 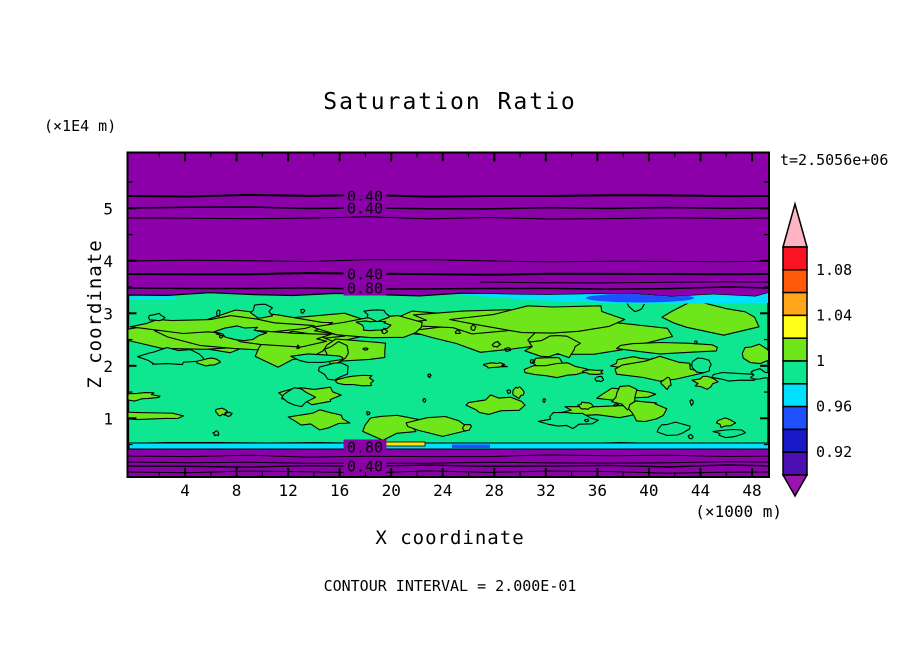 I want to click on contour-interval-note: CONTOUR INTERVAL = 2.000E-01, so click(x=450, y=586).